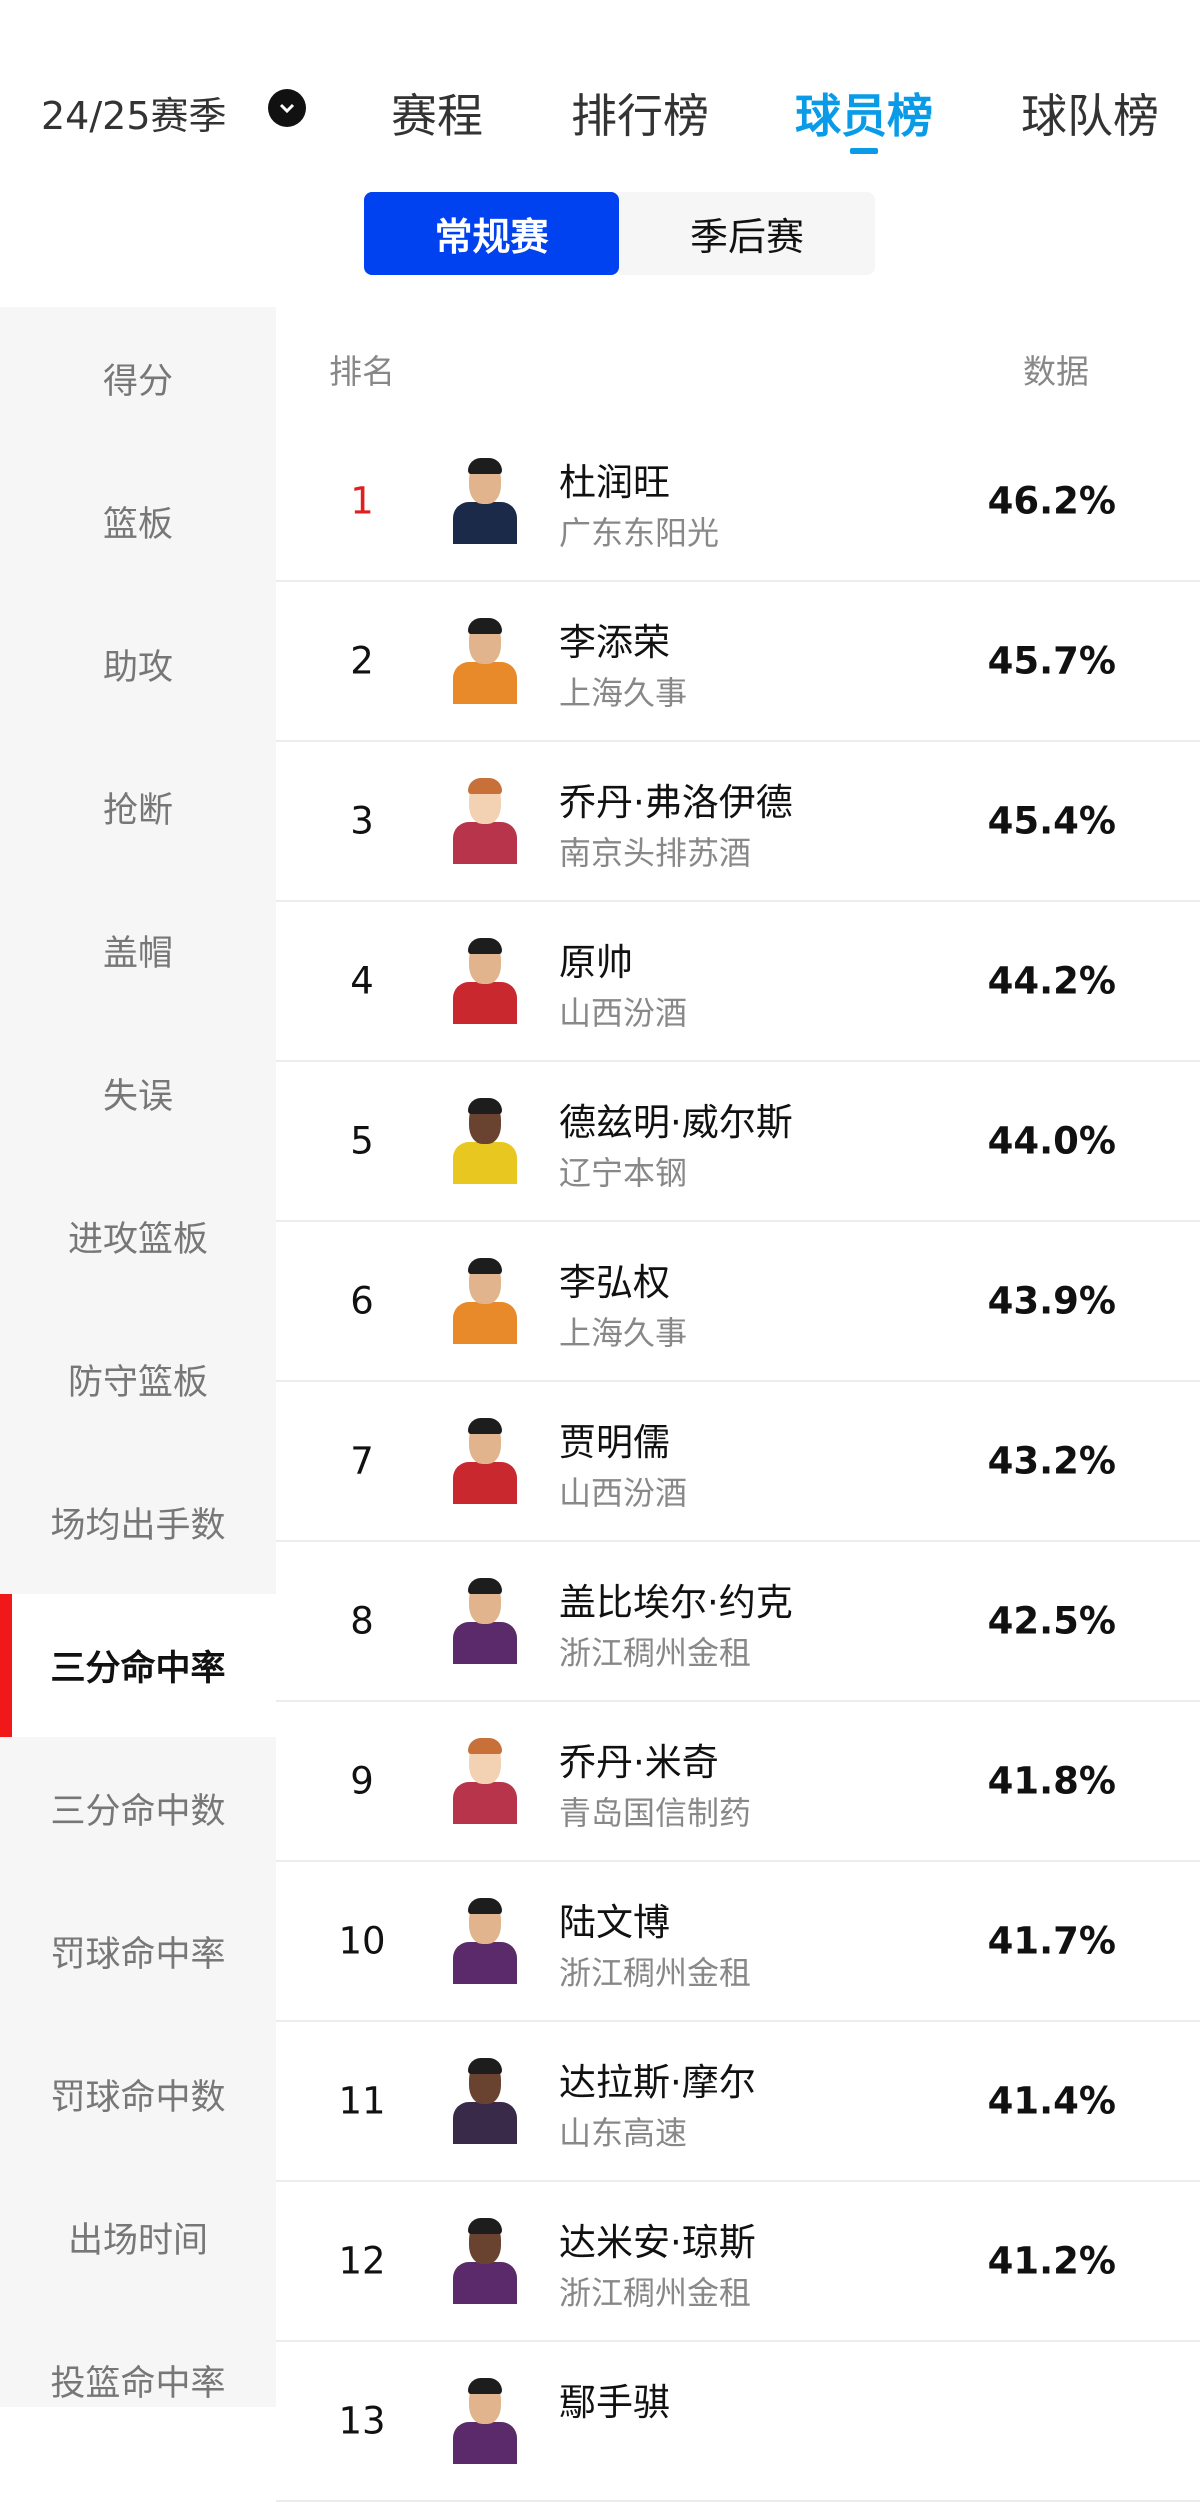 The height and width of the screenshot is (2502, 1200). What do you see at coordinates (1051, 981) in the screenshot?
I see `stat-value: 44.2%` at bounding box center [1051, 981].